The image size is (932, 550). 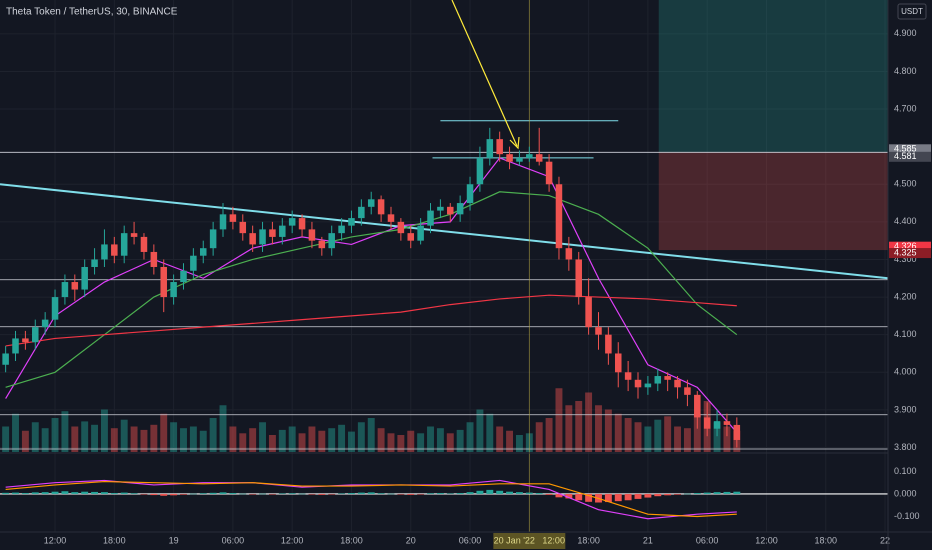 I want to click on profit-zone, so click(x=773, y=76).